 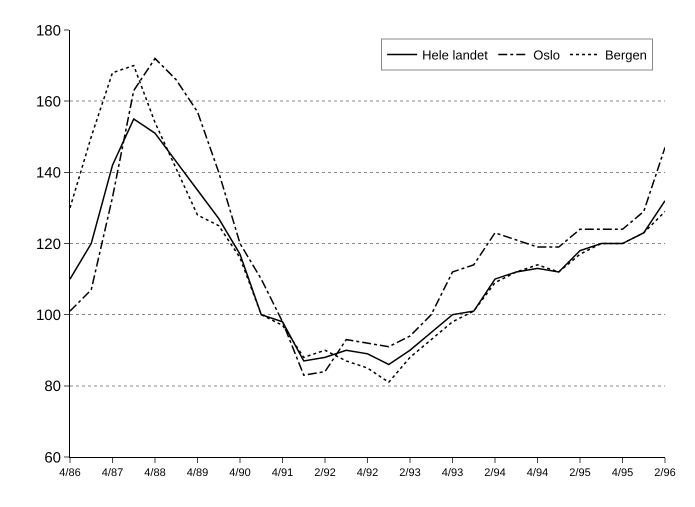 I want to click on y-tick-label: 120, so click(x=48, y=244).